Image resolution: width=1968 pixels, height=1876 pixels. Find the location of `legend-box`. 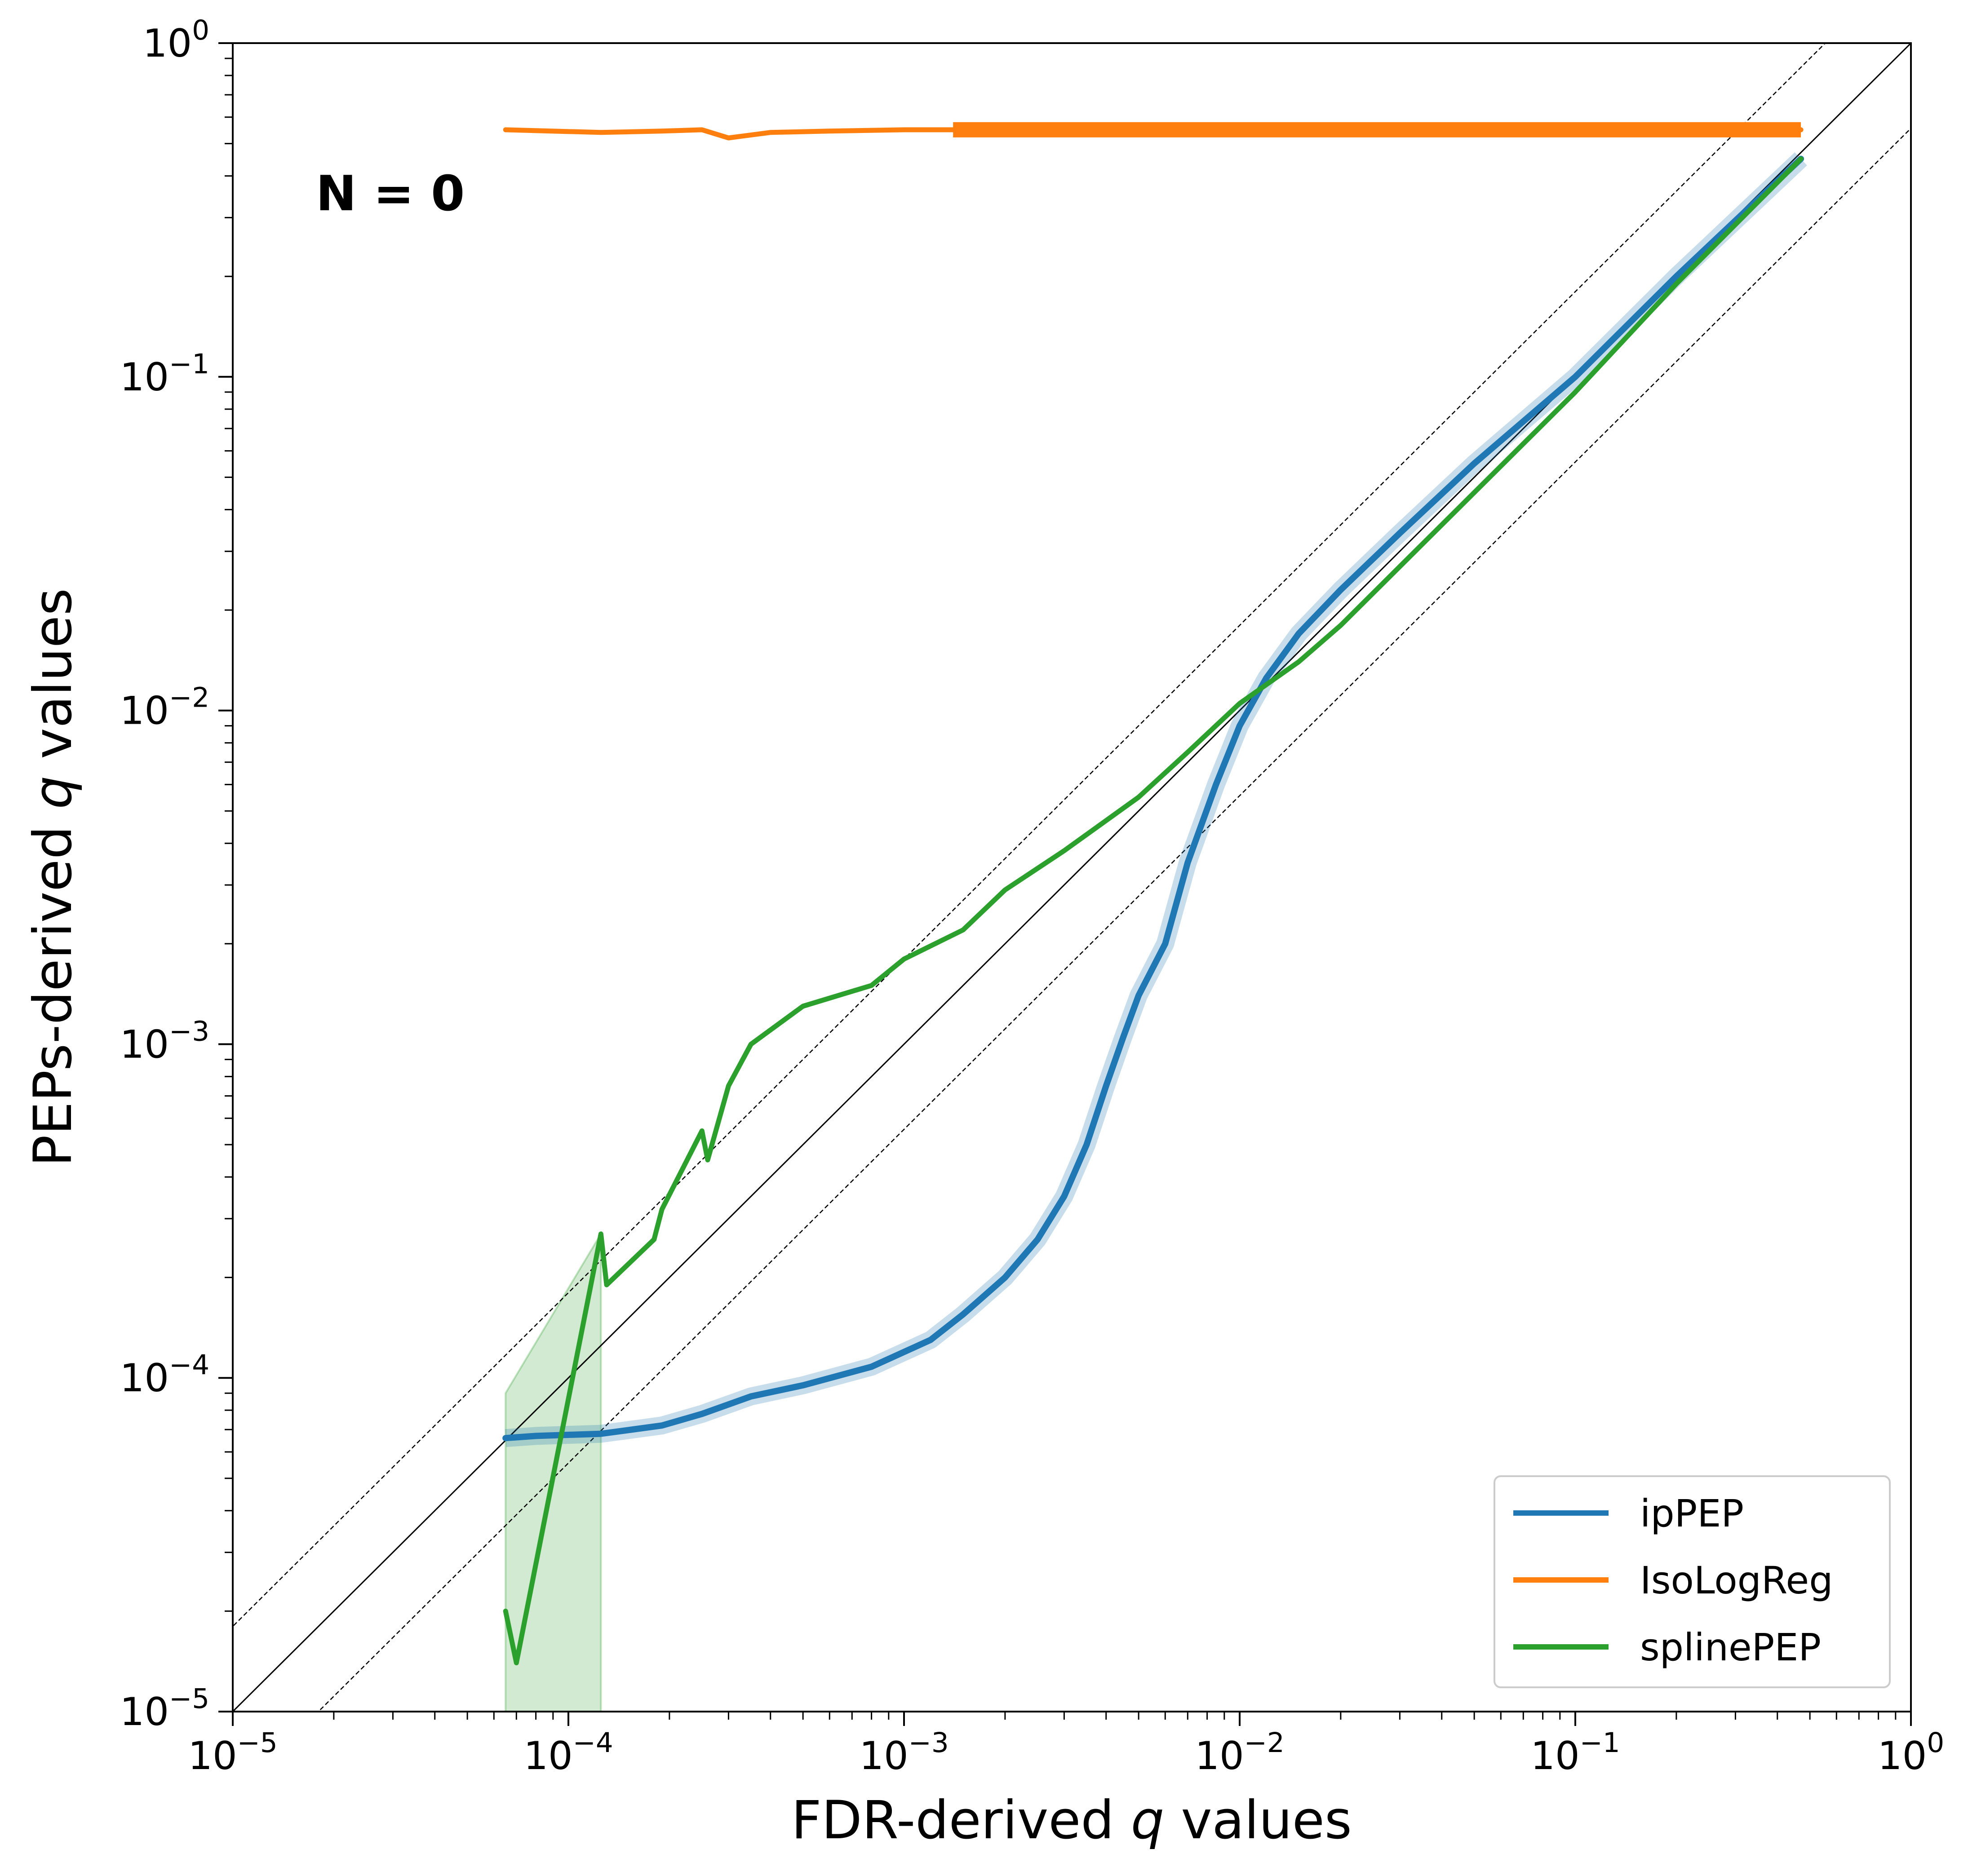

legend-box is located at coordinates (1692, 1582).